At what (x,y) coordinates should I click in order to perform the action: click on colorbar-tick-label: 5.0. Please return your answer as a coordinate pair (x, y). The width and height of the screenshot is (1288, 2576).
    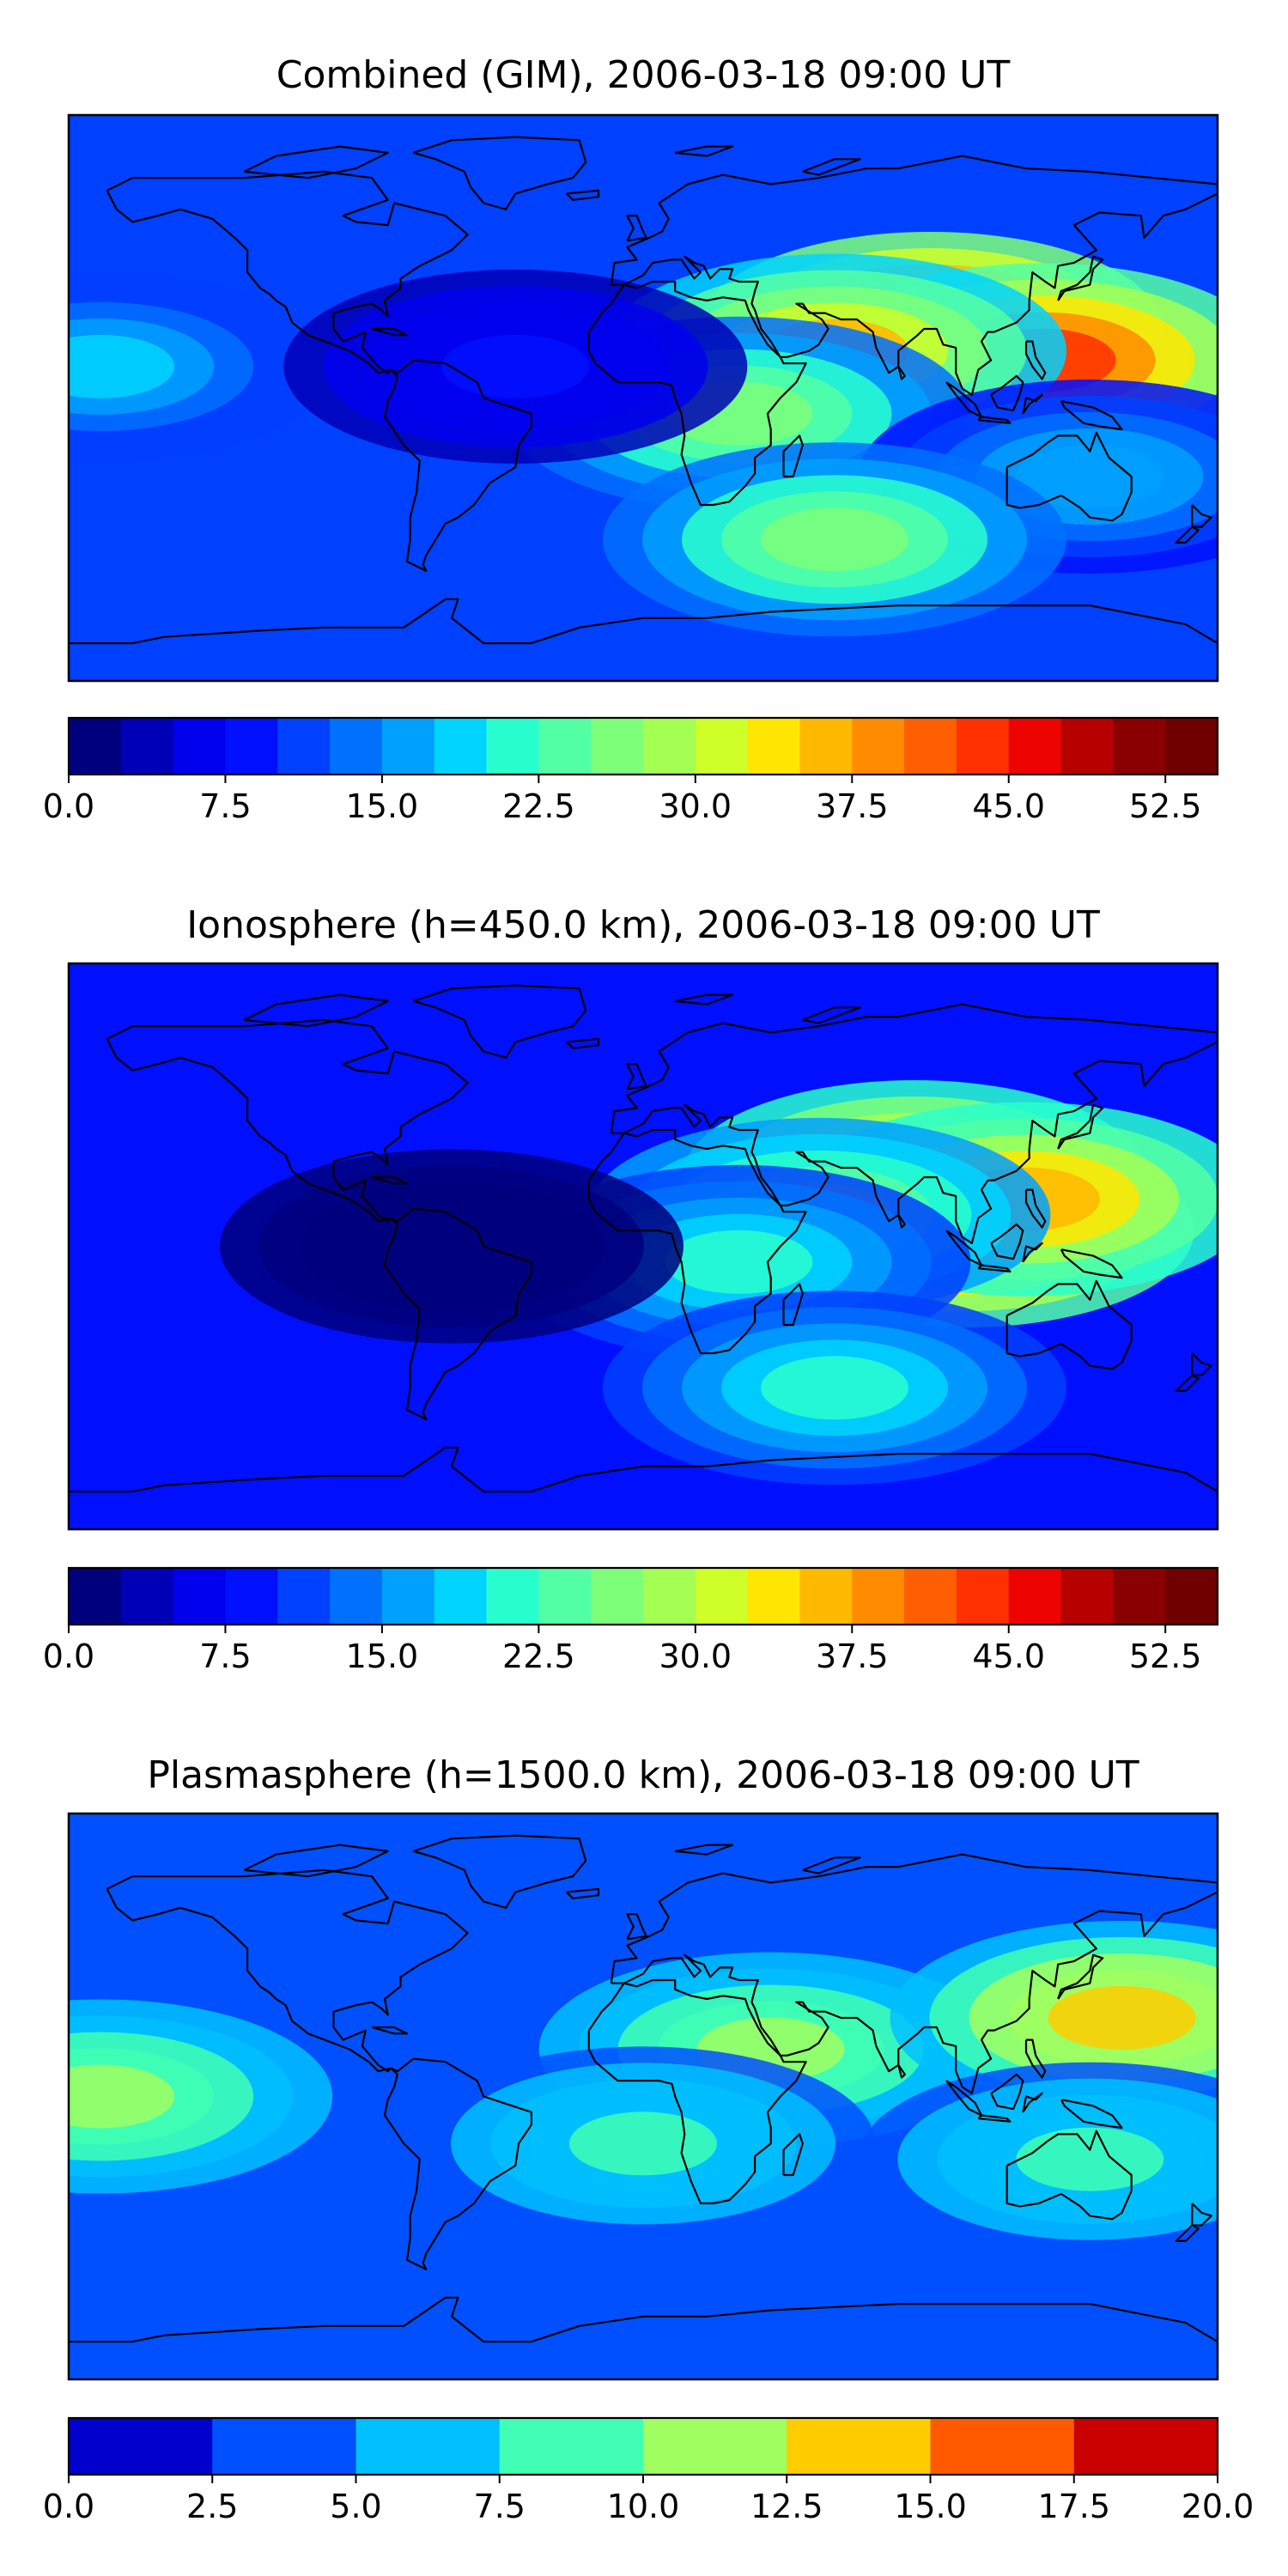
    Looking at the image, I should click on (355, 2507).